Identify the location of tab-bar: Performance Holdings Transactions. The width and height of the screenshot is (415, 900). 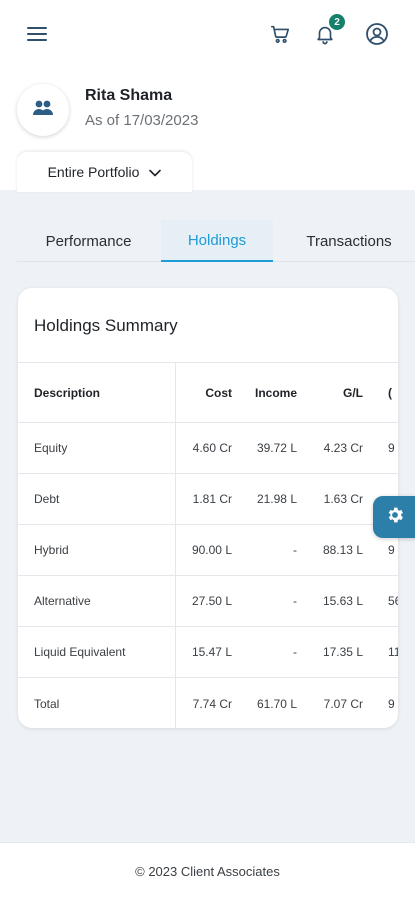
(216, 241).